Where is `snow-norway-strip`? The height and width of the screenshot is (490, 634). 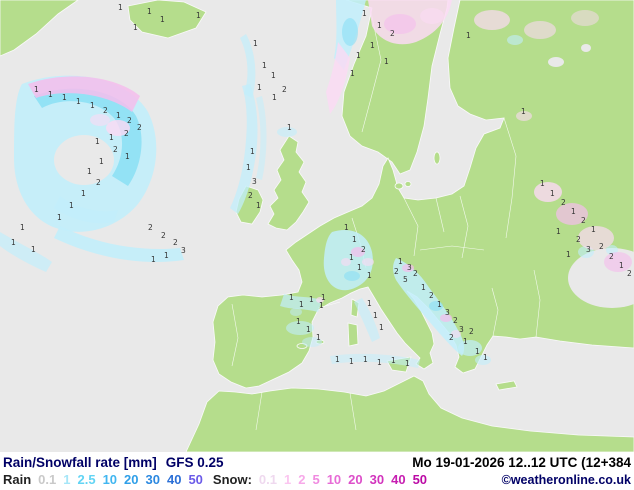
snow-norway-strip is located at coordinates (338, 78).